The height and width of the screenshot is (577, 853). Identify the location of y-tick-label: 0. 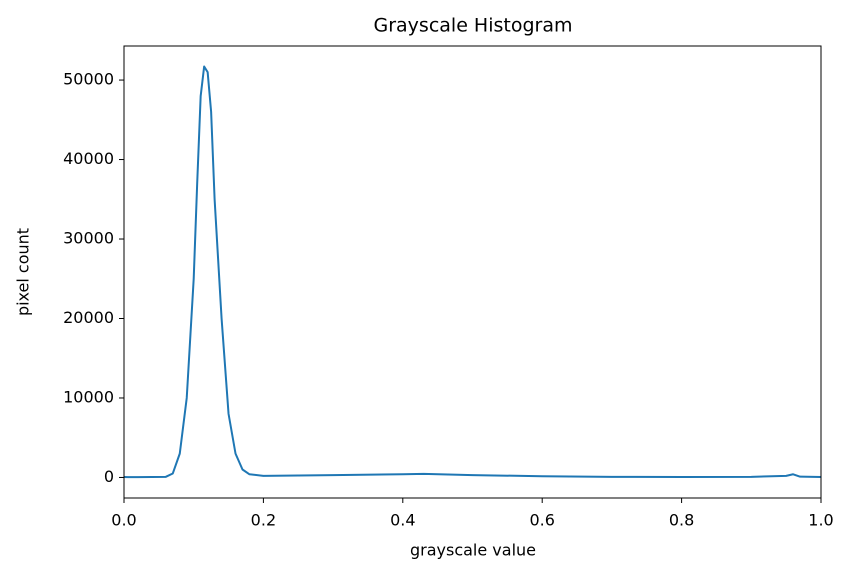
(109, 476).